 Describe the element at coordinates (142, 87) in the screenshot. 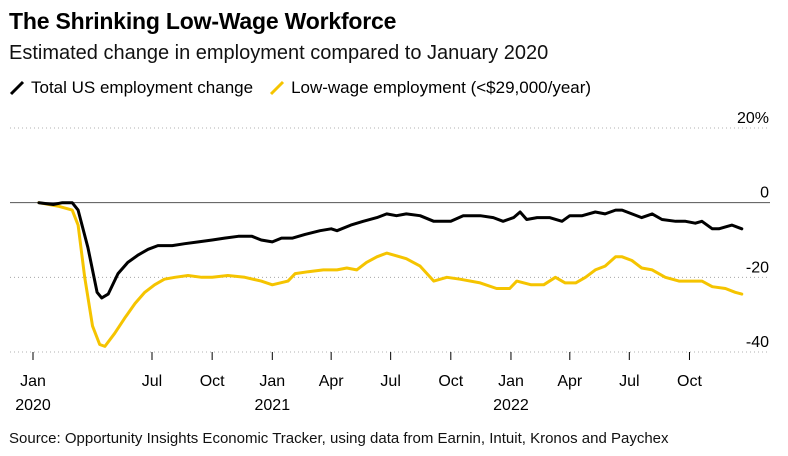

I see `legend-label-total: Total US employment change` at that location.